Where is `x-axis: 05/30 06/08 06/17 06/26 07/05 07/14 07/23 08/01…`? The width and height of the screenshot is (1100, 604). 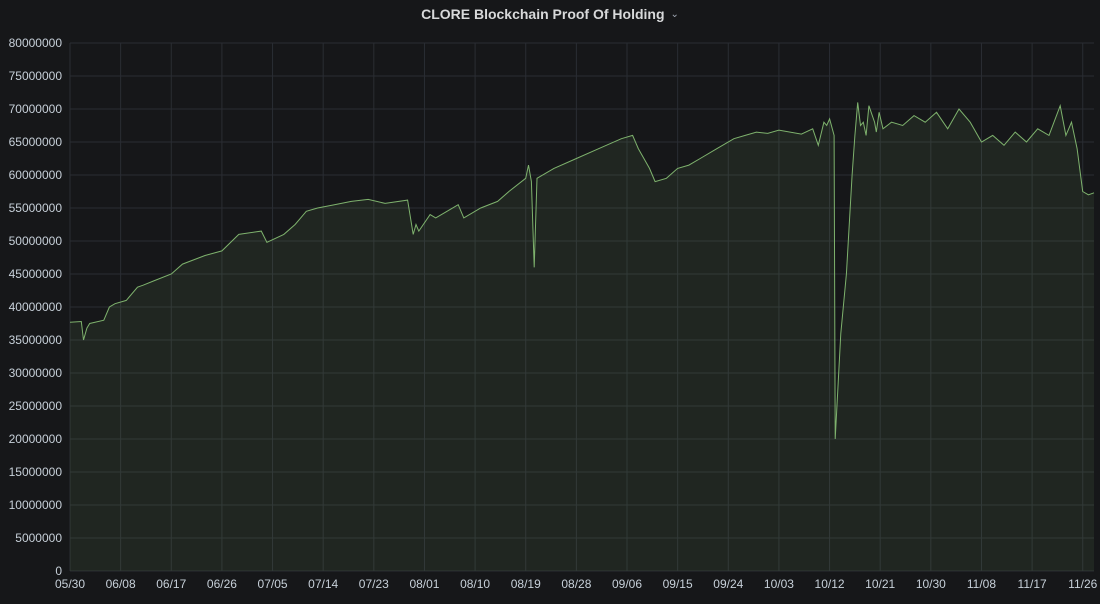
x-axis: 05/30 06/08 06/17 06/26 07/05 07/14 07/23 08/01… is located at coordinates (576, 584).